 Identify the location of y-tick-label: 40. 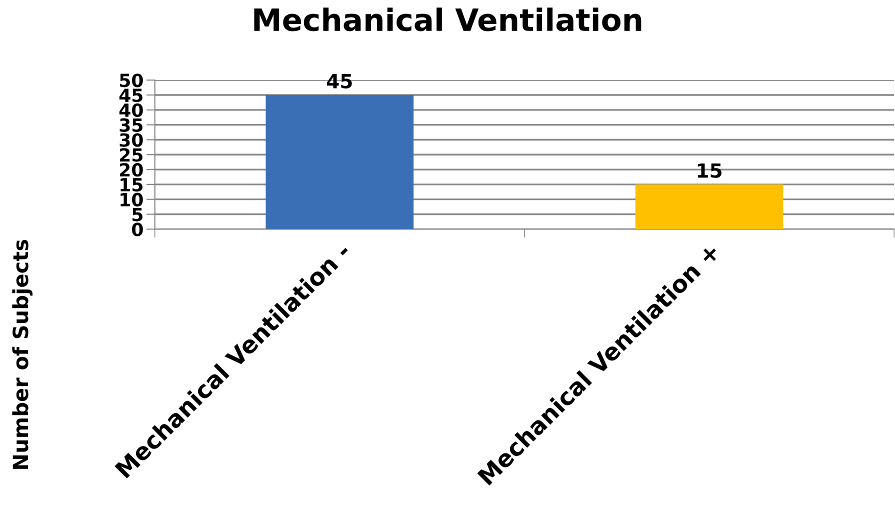
(131, 110).